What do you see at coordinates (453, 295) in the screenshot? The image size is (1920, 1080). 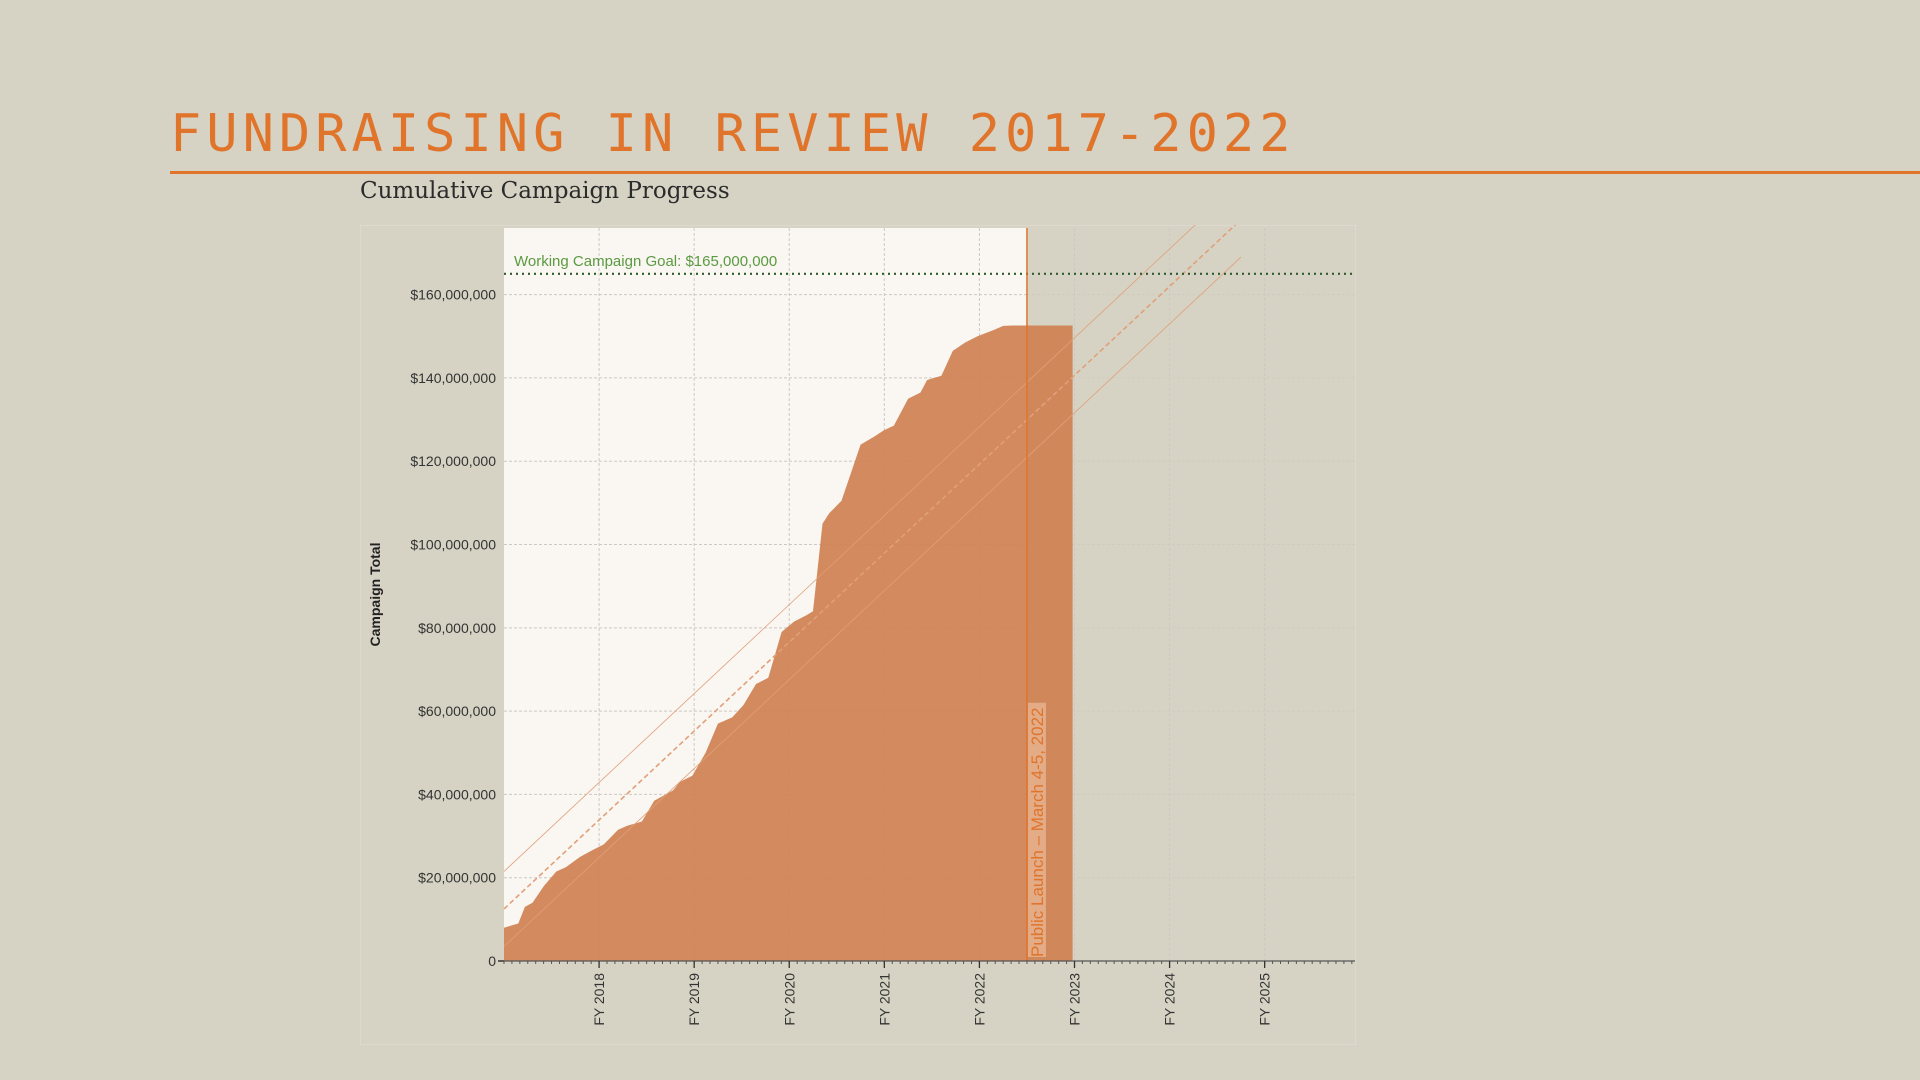 I see `y-tick-label: $160,000,000` at bounding box center [453, 295].